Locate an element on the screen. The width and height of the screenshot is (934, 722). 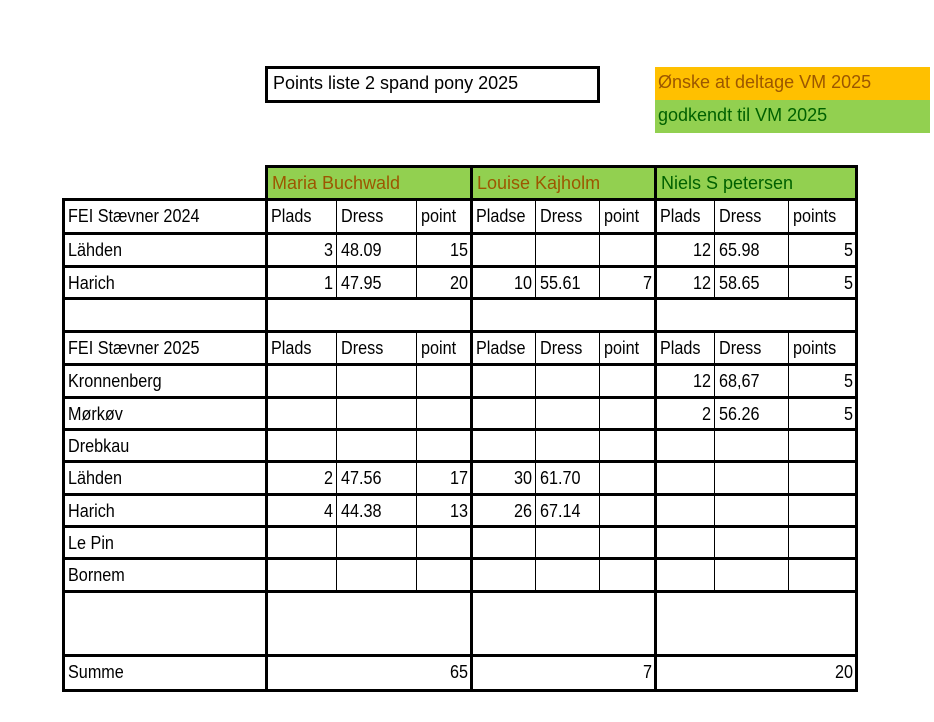
event-name-cell: Kronnenberg is located at coordinates (165, 381).